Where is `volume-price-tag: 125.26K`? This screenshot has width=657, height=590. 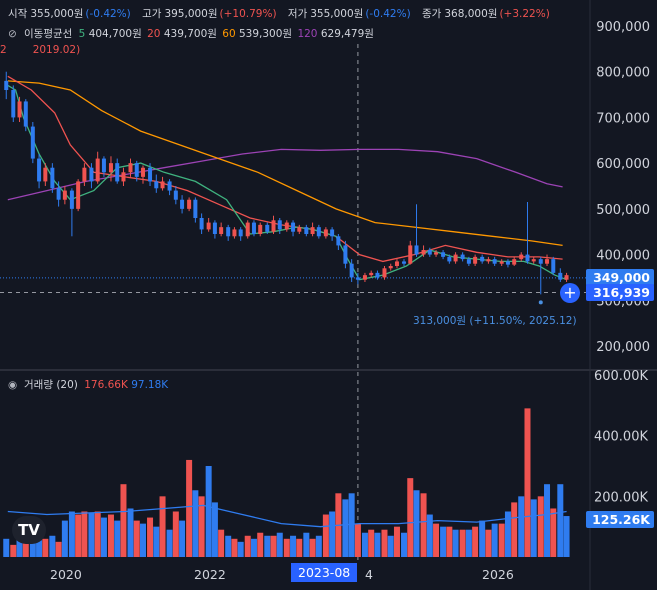
volume-price-tag: 125.26K is located at coordinates (620, 519).